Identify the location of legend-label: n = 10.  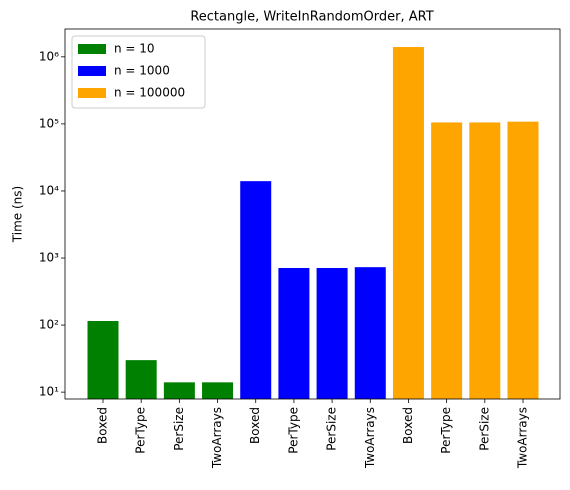
(134, 49).